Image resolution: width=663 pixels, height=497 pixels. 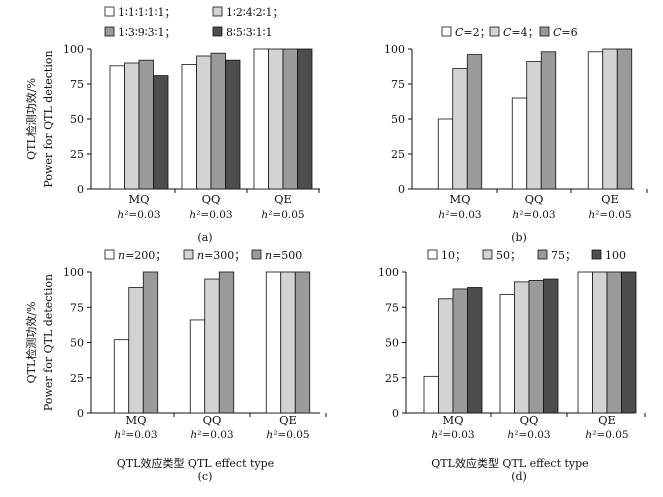 What do you see at coordinates (563, 255) in the screenshot?
I see `legend-label: 75；` at bounding box center [563, 255].